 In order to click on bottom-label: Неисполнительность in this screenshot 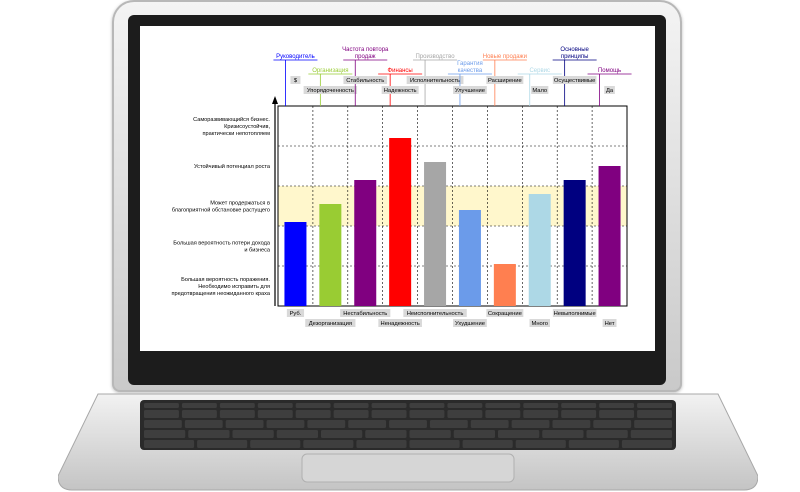, I will do `click(435, 314)`.